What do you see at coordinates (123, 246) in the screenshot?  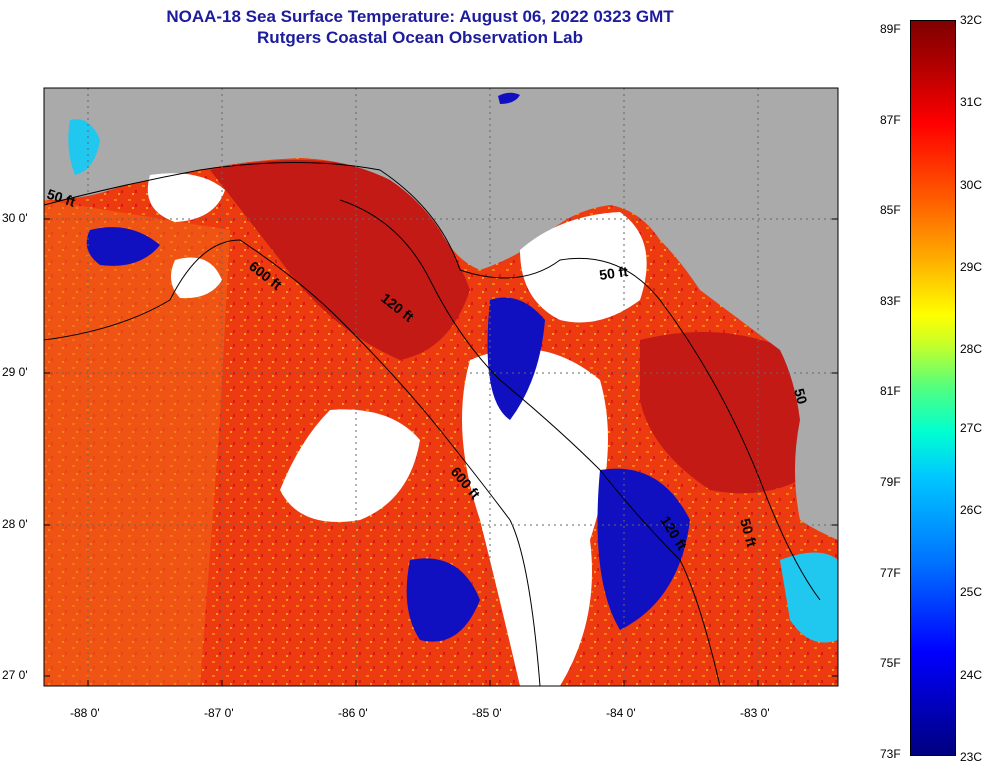 I see `cool-sea-nearshore` at bounding box center [123, 246].